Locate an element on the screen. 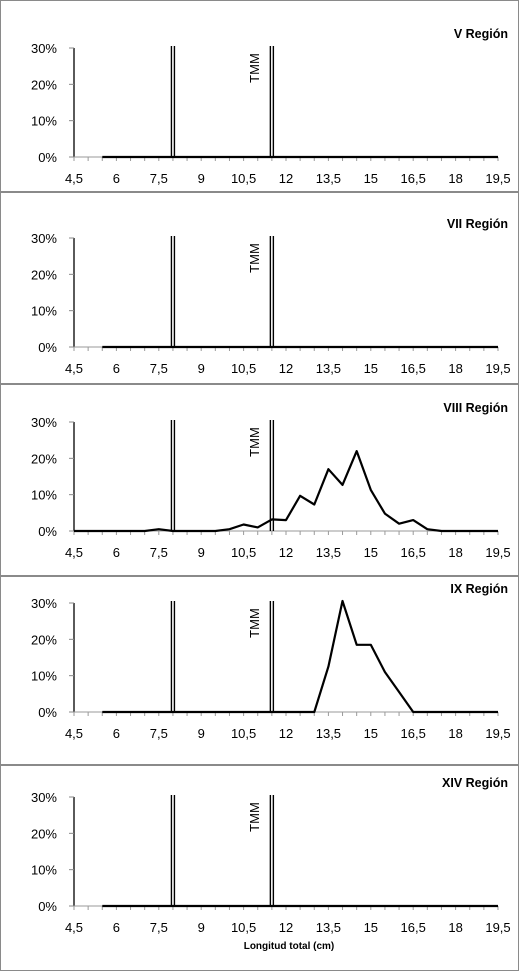 This screenshot has height=971, width=520. chart-title: VII Región is located at coordinates (477, 224).